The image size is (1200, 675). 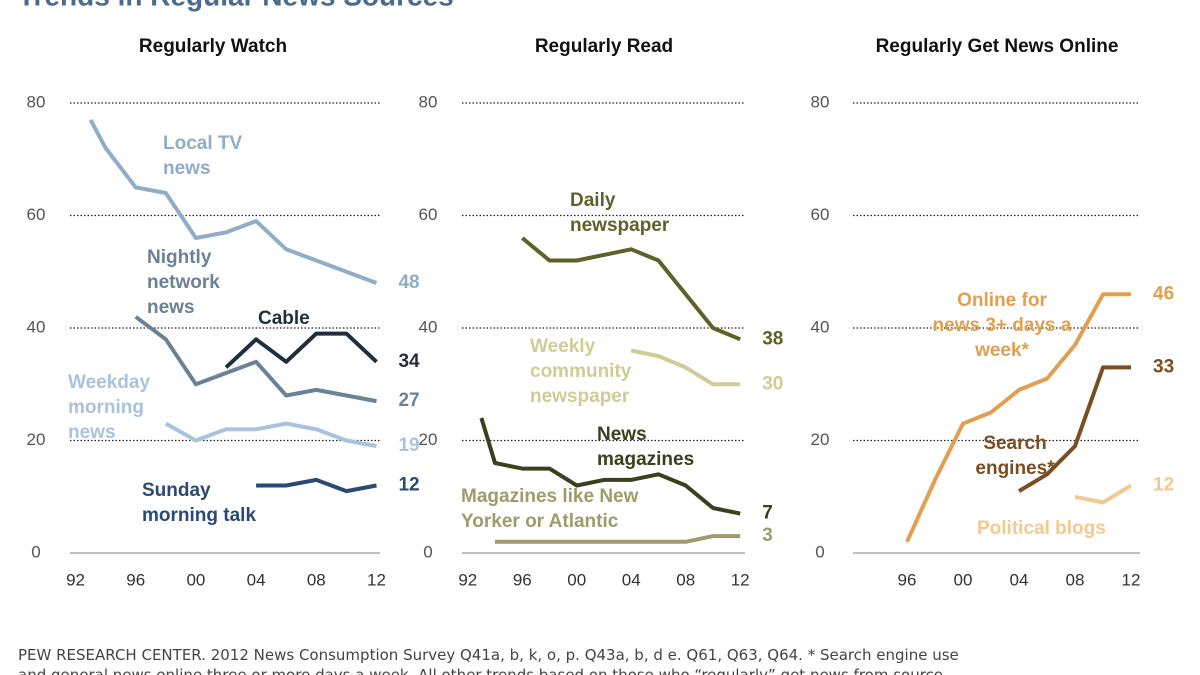 I want to click on data-label: 46, so click(x=1163, y=293).